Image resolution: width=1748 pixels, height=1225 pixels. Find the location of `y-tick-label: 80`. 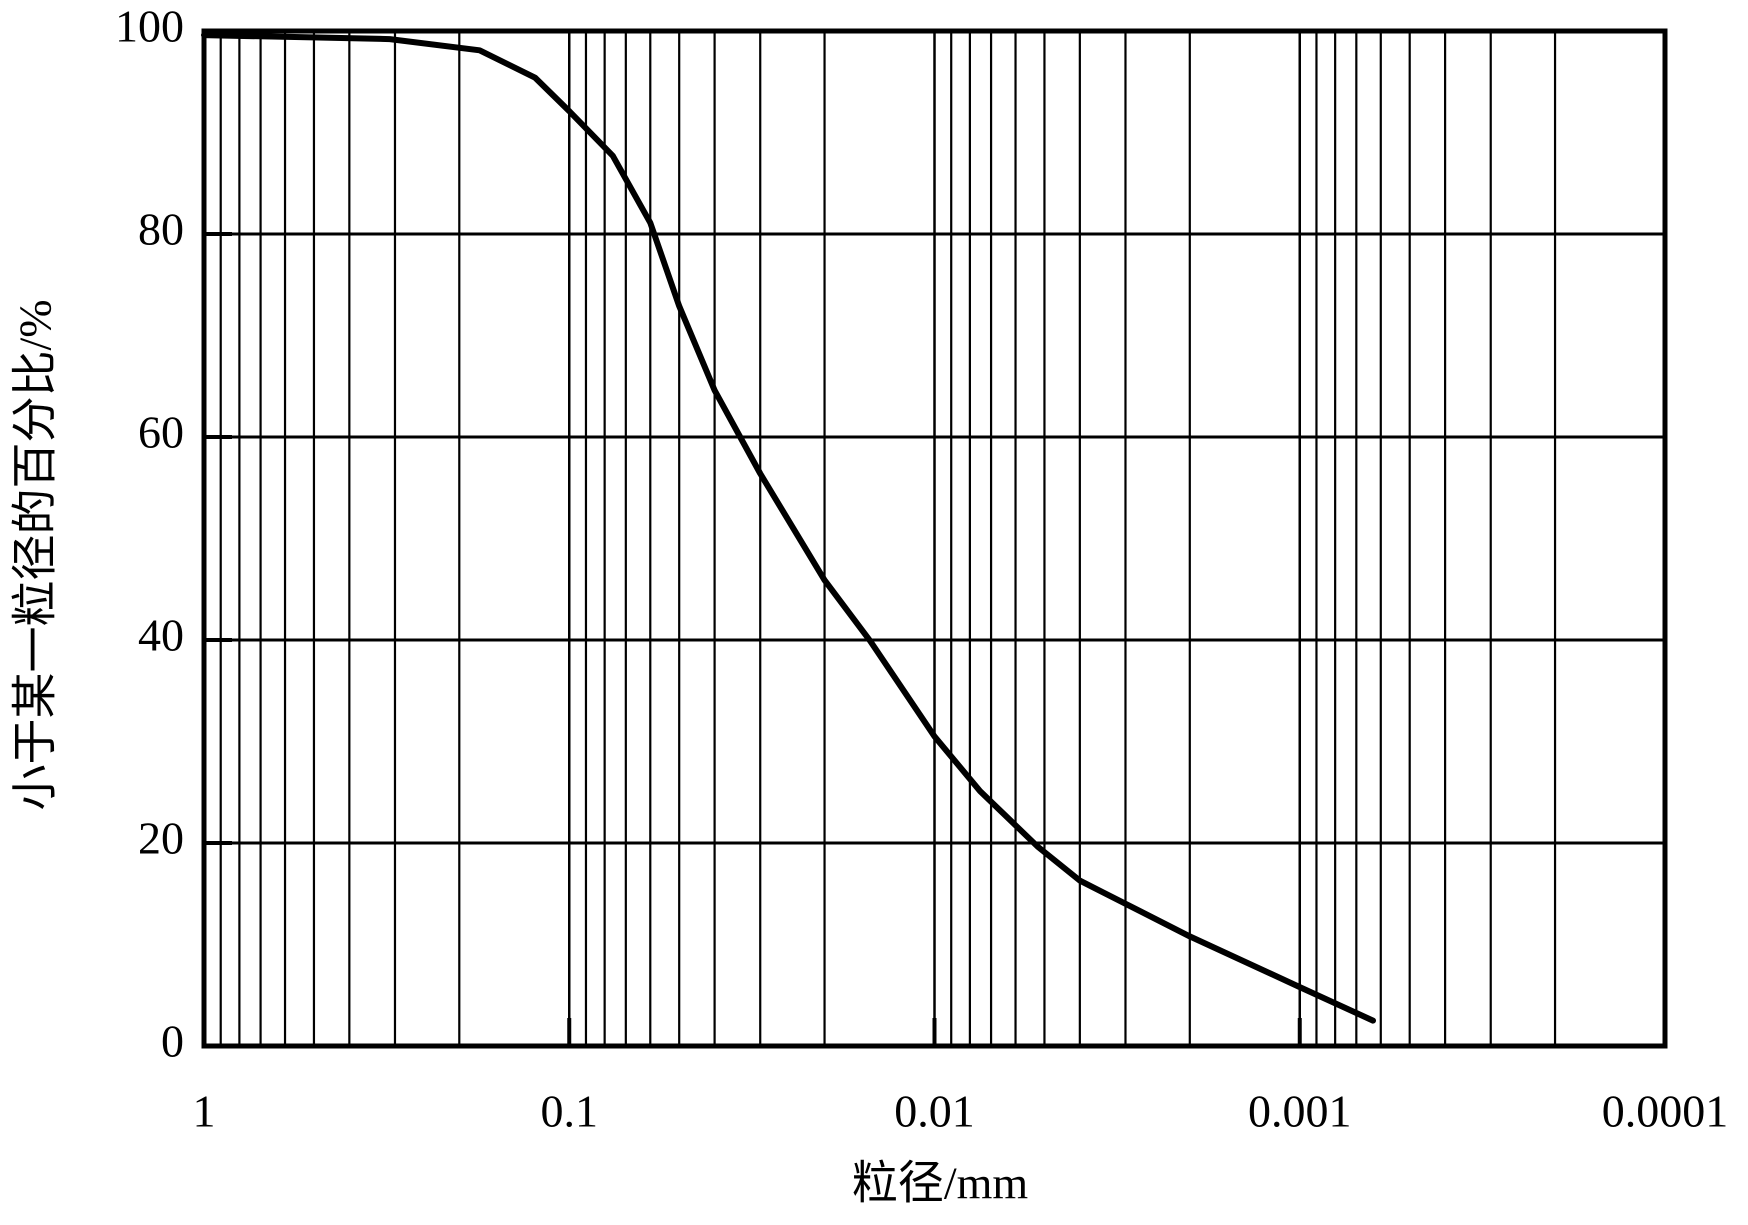

y-tick-label: 80 is located at coordinates (161, 229).